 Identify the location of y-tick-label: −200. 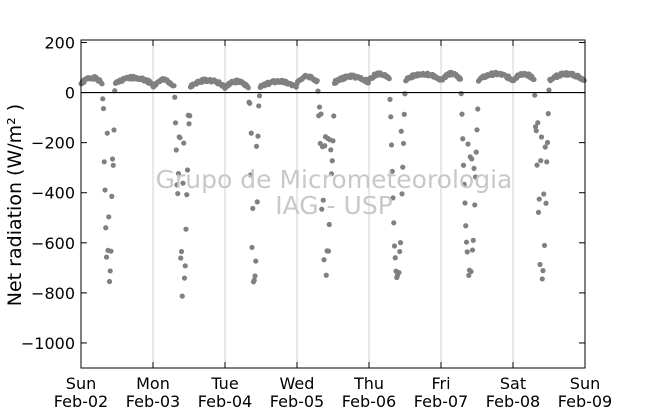
(53, 143).